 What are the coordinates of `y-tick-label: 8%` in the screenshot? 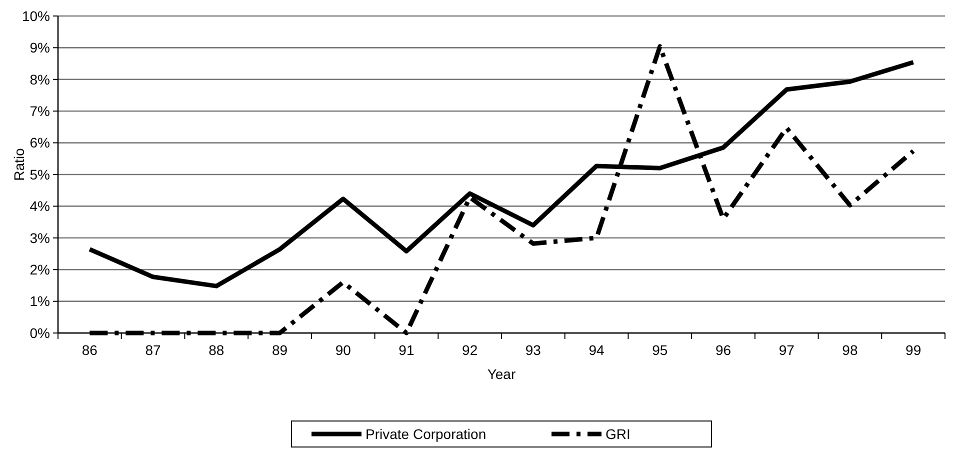 It's located at (40, 79).